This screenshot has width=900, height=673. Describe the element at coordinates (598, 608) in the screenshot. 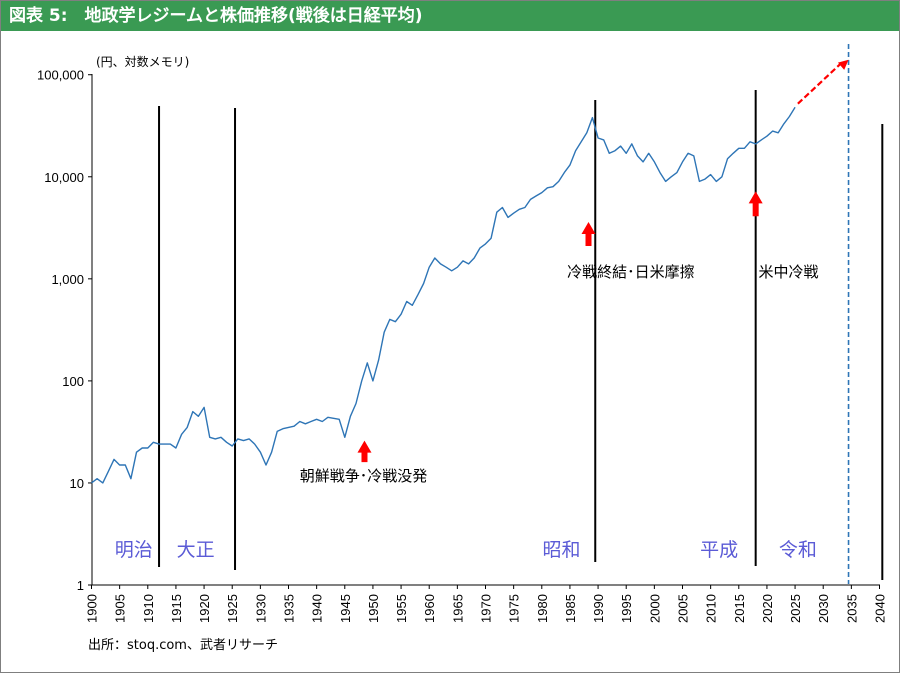

I see `x-tick-label: 1990` at that location.